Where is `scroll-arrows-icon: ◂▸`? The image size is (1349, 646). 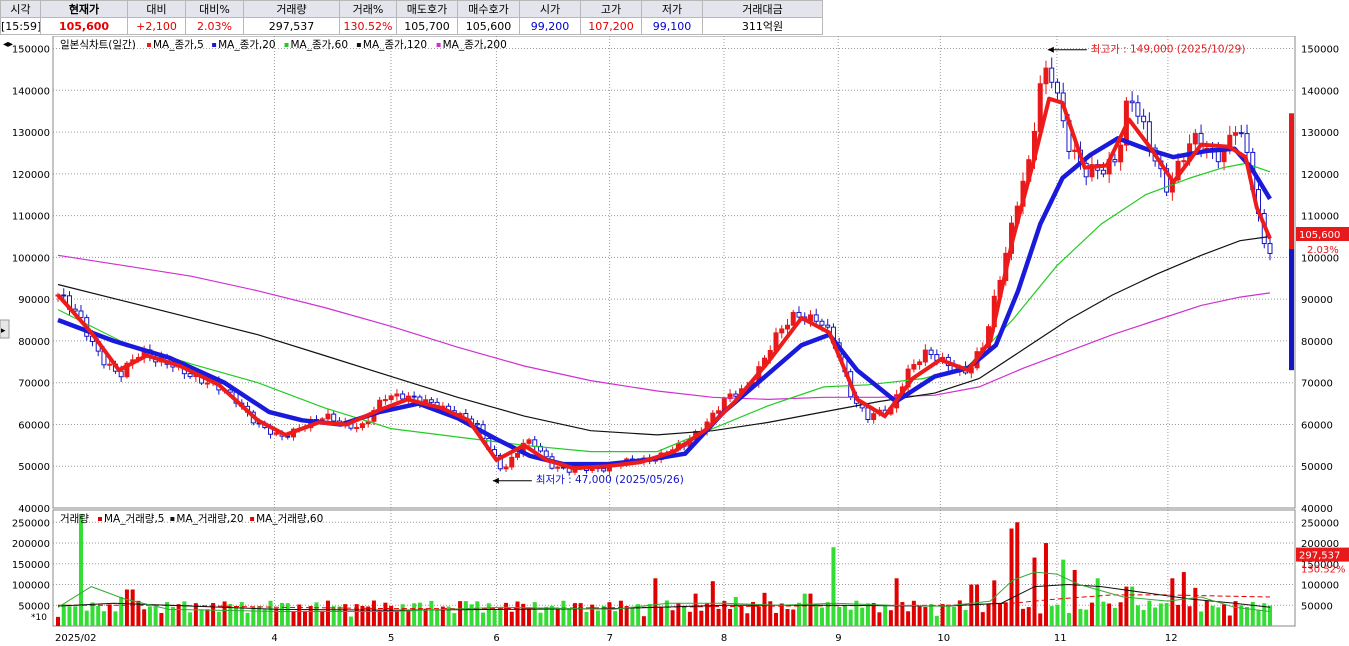 scroll-arrows-icon: ◂▸ is located at coordinates (8, 44).